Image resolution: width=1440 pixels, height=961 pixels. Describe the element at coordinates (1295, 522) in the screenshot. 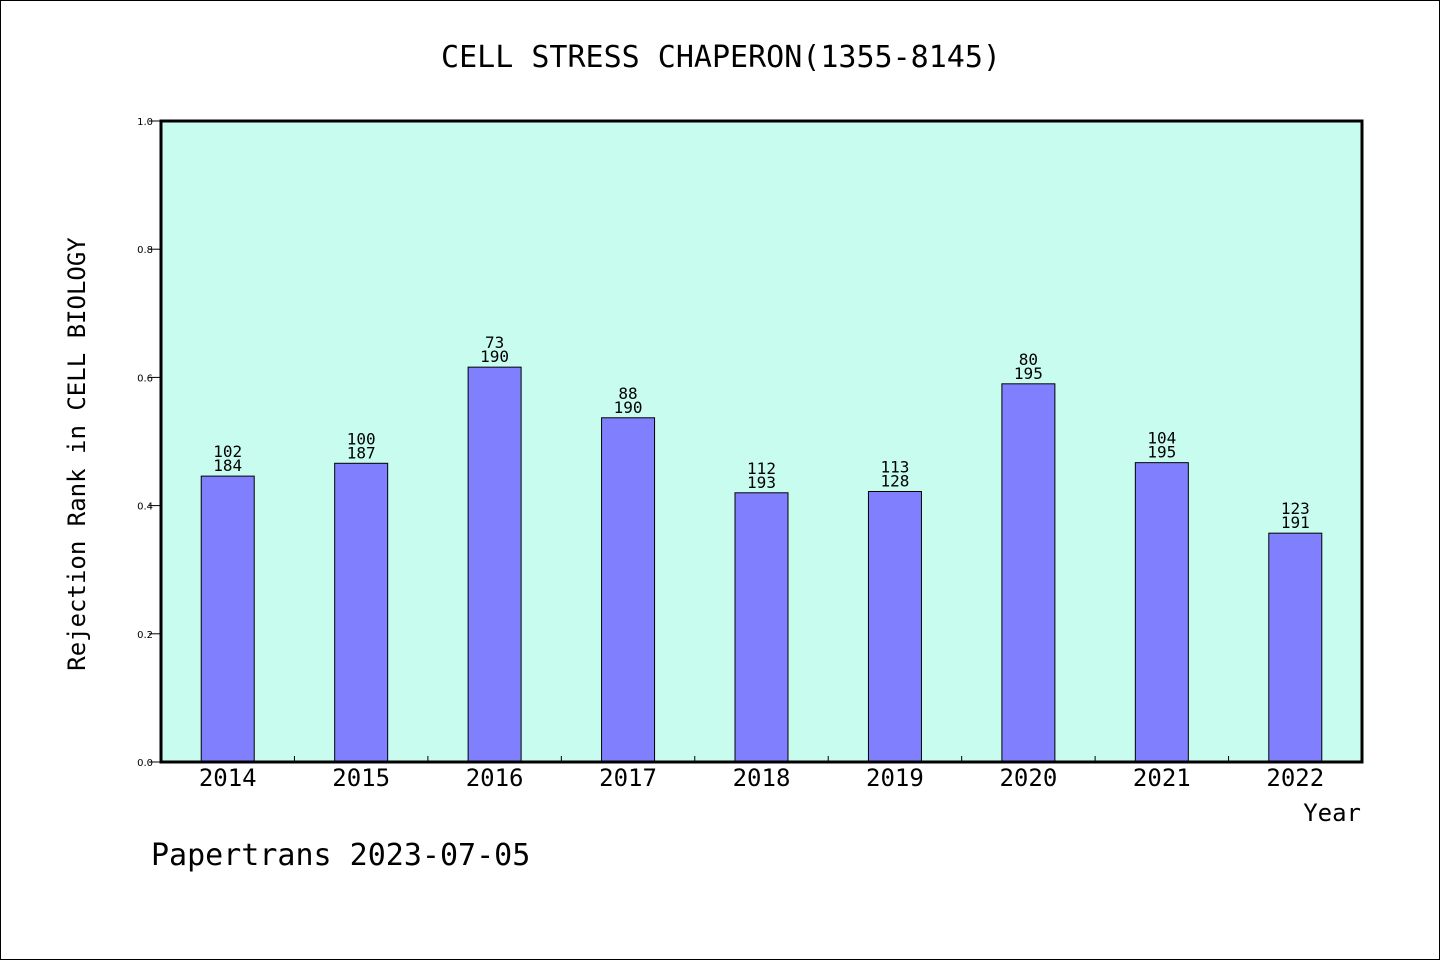

I see `bar-label-bottom: 191` at that location.